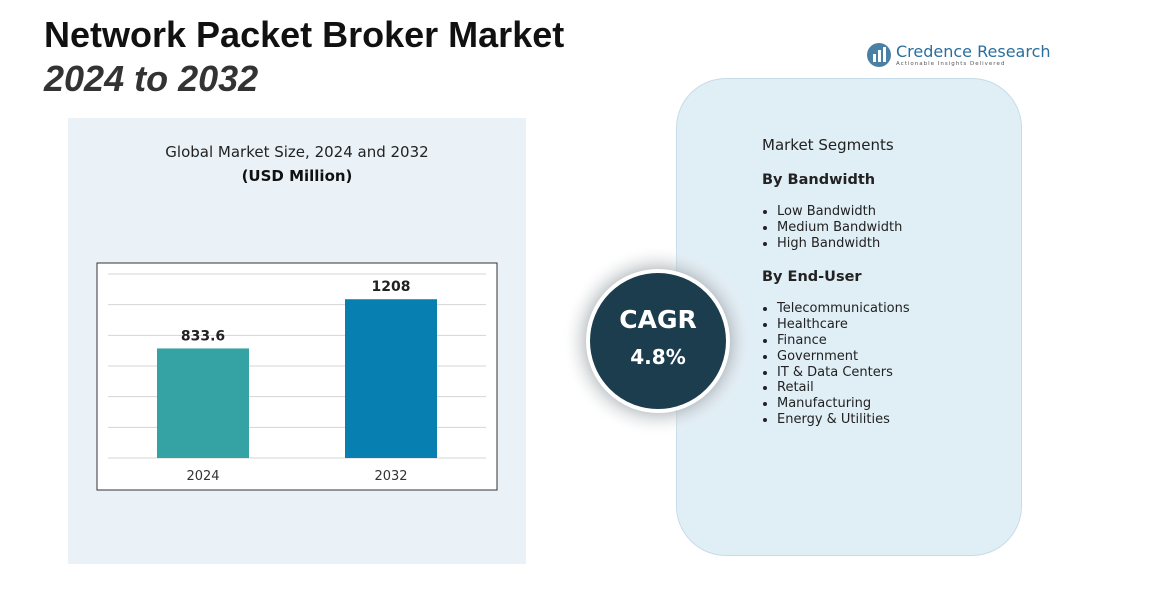 This screenshot has height=596, width=1156. I want to click on segments-title: Market Segments, so click(828, 145).